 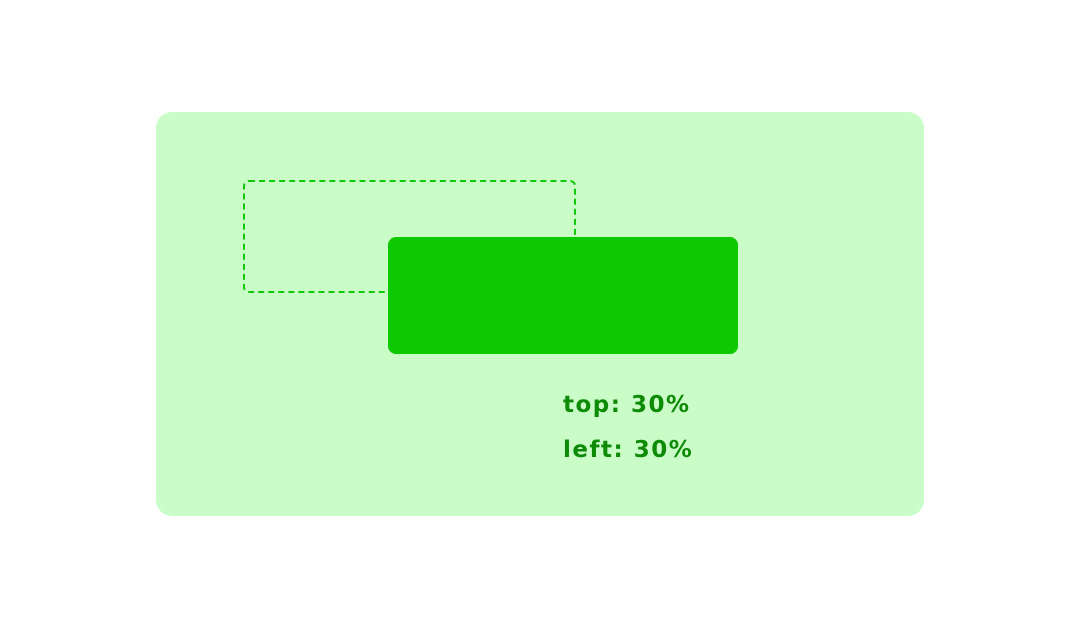 What do you see at coordinates (628, 450) in the screenshot?
I see `left-offset-label: left: 30%` at bounding box center [628, 450].